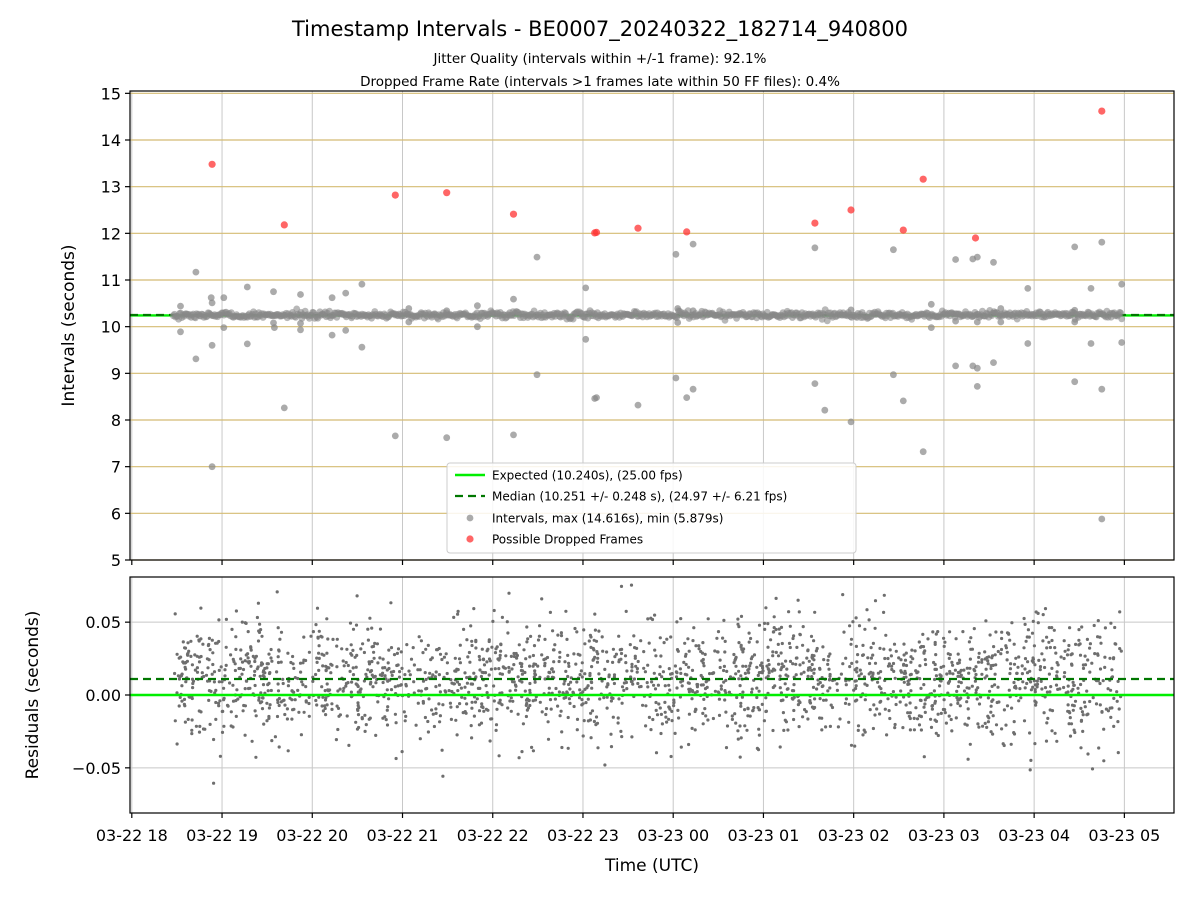 The height and width of the screenshot is (900, 1200). Describe the element at coordinates (854, 835) in the screenshot. I see `x-tick-label: 03-23 02` at that location.